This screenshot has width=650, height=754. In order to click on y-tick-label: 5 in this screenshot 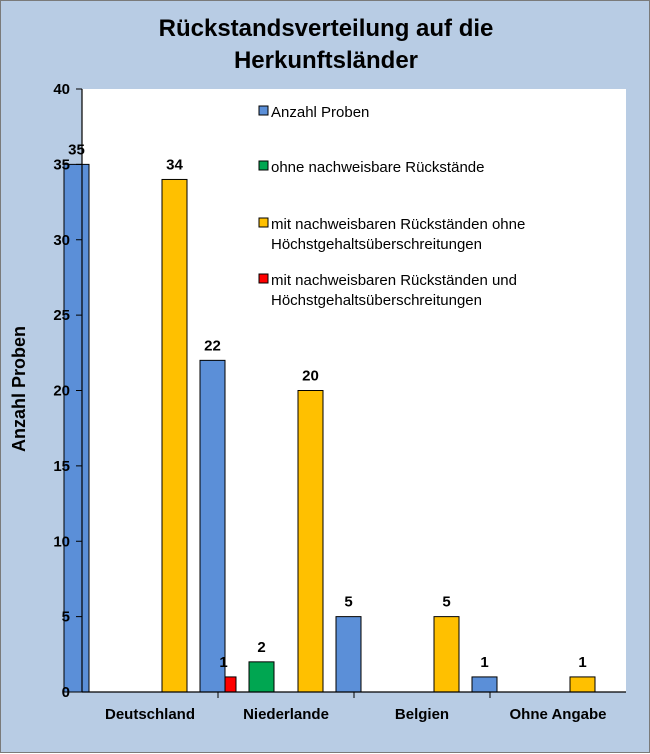, I will do `click(66, 617)`.